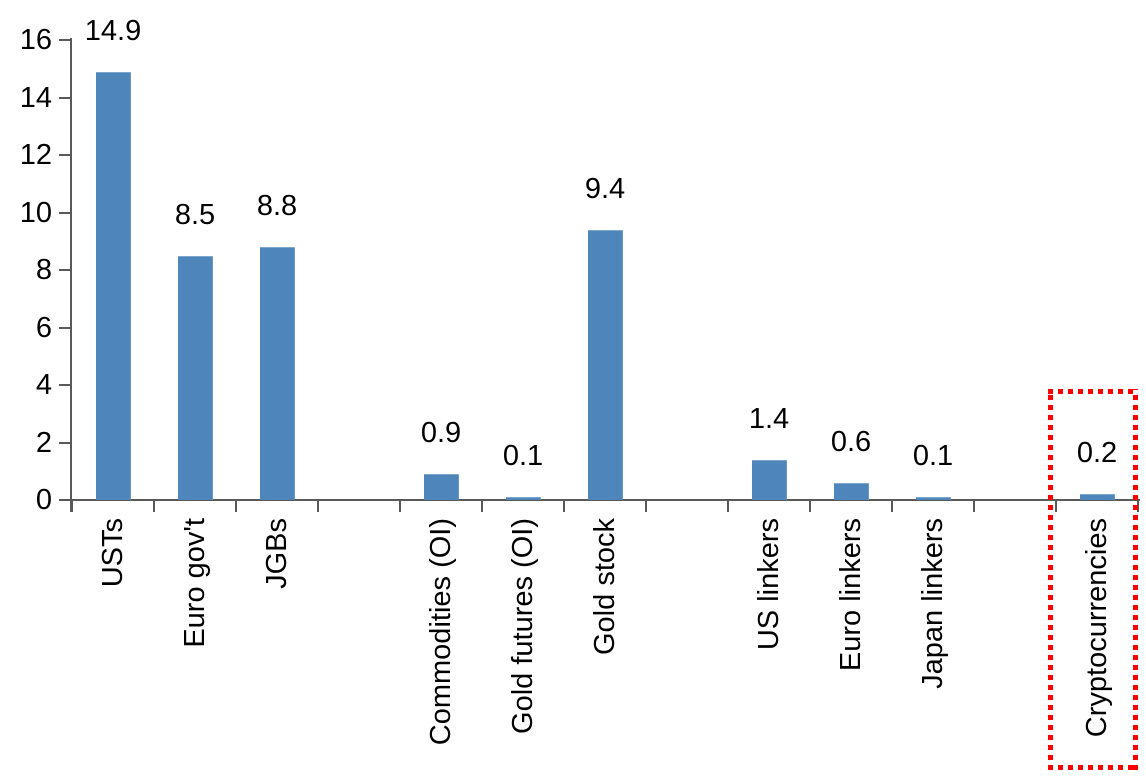  I want to click on y-tick-label: 14, so click(35, 98).